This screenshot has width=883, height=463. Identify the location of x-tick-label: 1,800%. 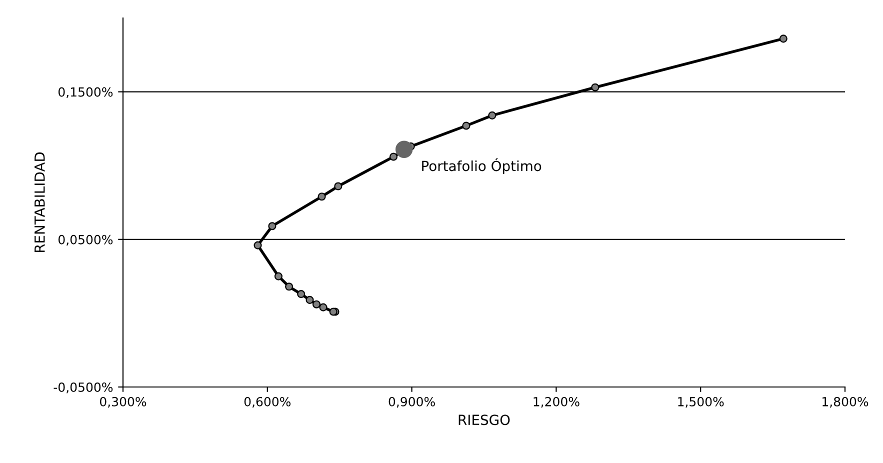
(845, 402).